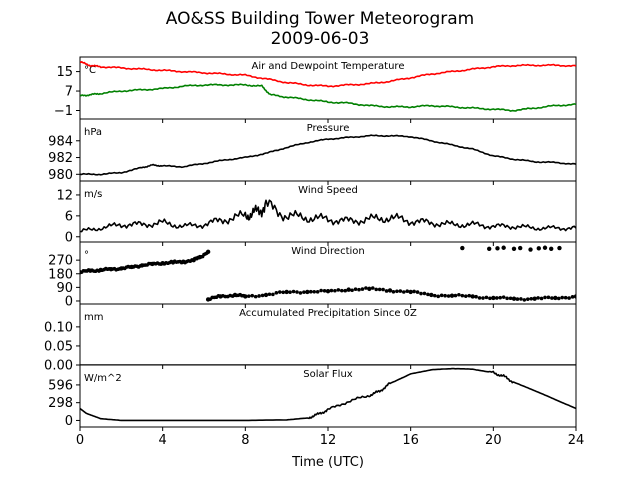 The width and height of the screenshot is (640, 484). I want to click on panel-title: Wind Speed, so click(328, 190).